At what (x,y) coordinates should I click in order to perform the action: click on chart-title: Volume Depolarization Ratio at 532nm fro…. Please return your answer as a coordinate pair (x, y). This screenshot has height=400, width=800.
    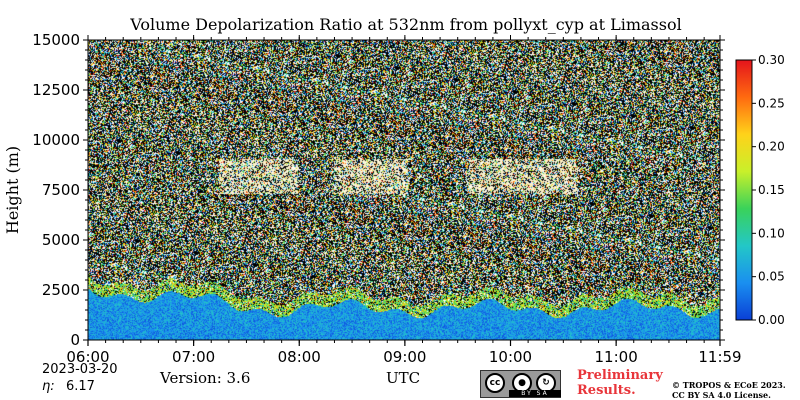
    Looking at the image, I should click on (406, 24).